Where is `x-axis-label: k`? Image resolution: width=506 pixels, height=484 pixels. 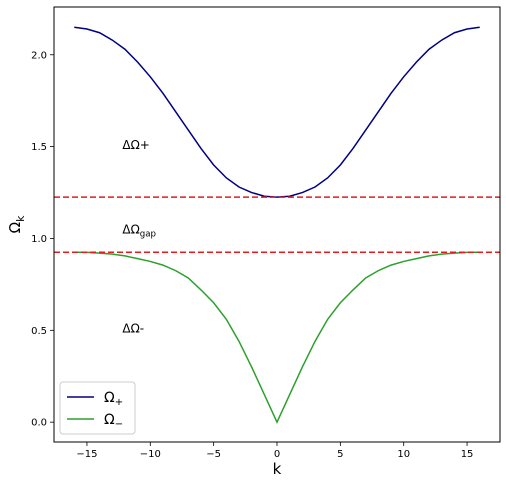 x-axis-label: k is located at coordinates (277, 469).